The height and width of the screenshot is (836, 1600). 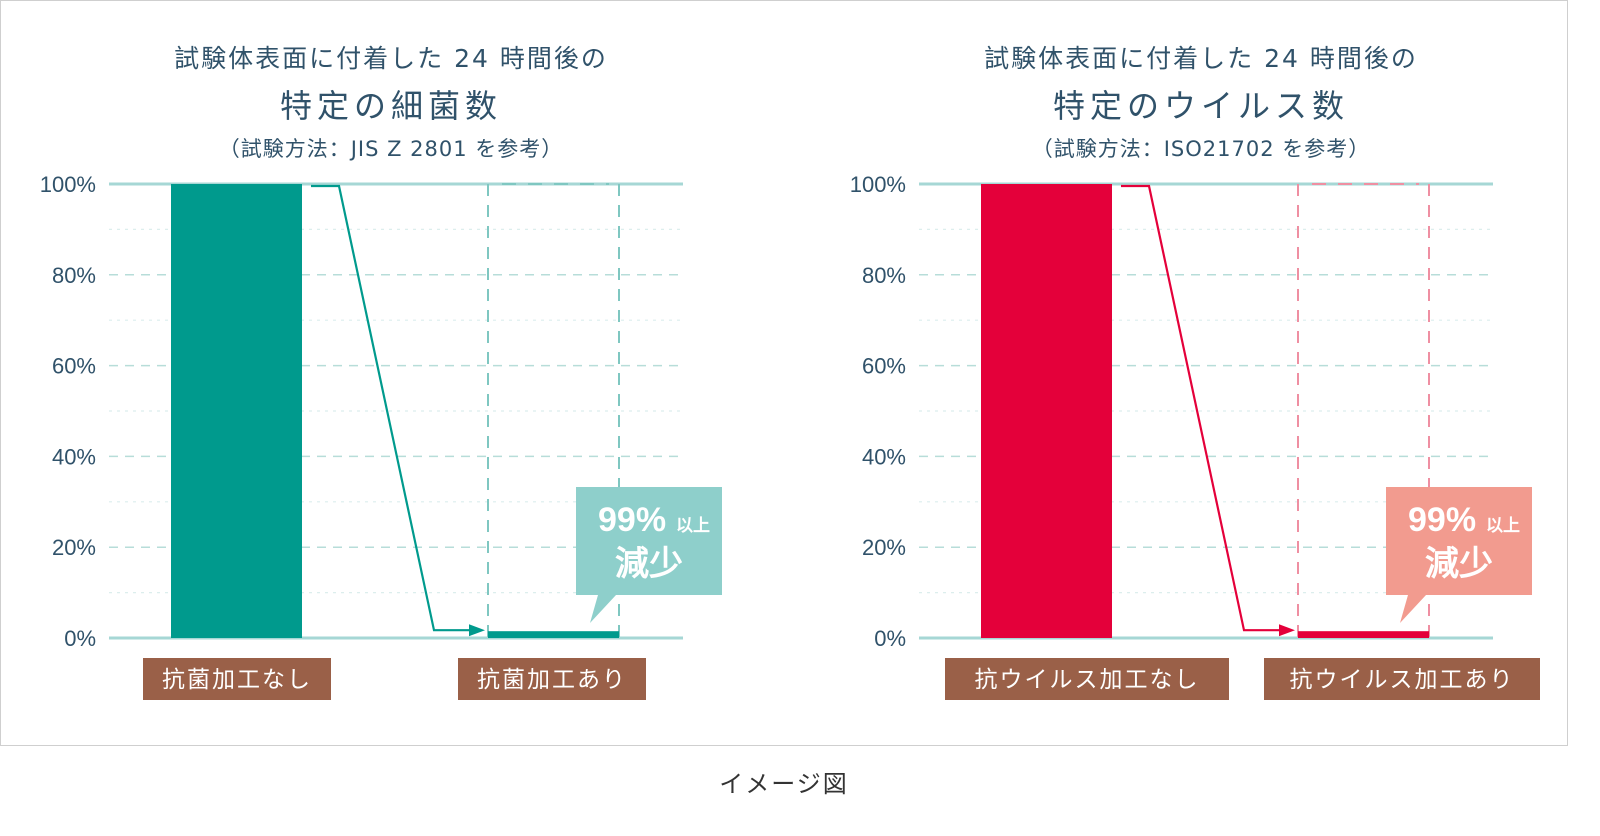 I want to click on figure-caption: イメージ図, so click(x=784, y=784).